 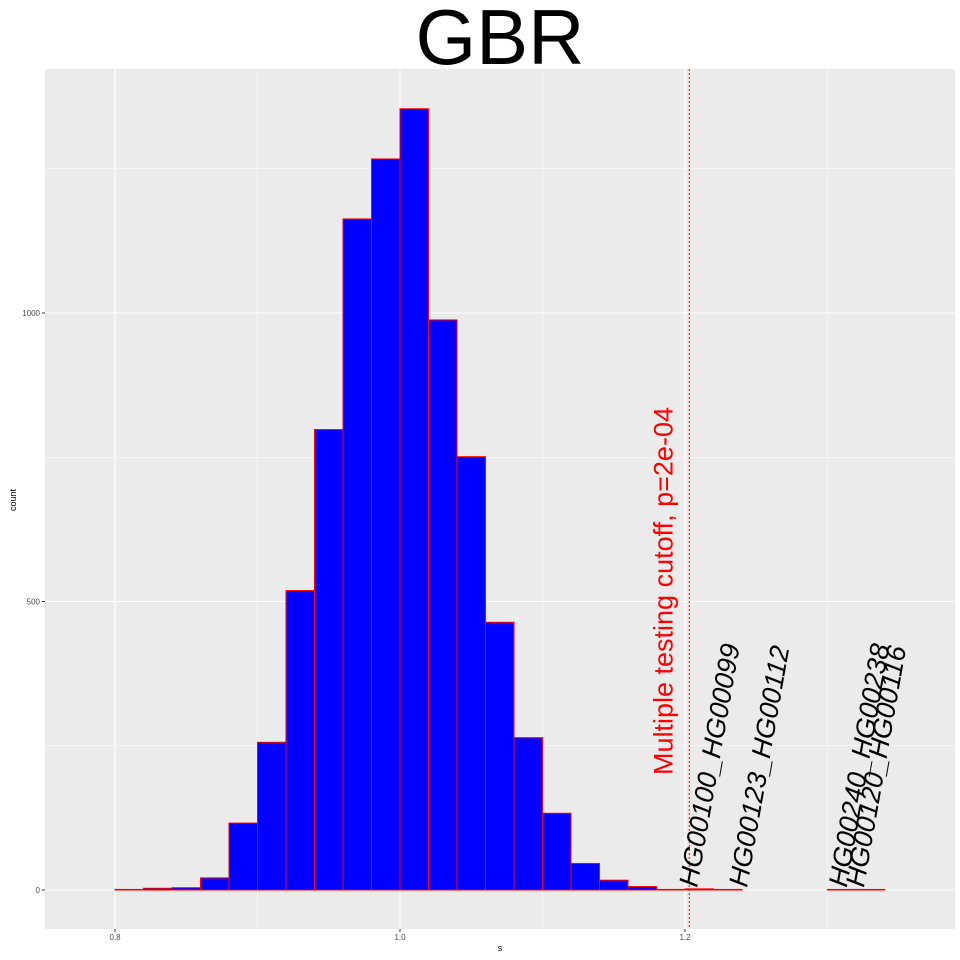 I want to click on y-tick-label: 1000, so click(x=31, y=313).